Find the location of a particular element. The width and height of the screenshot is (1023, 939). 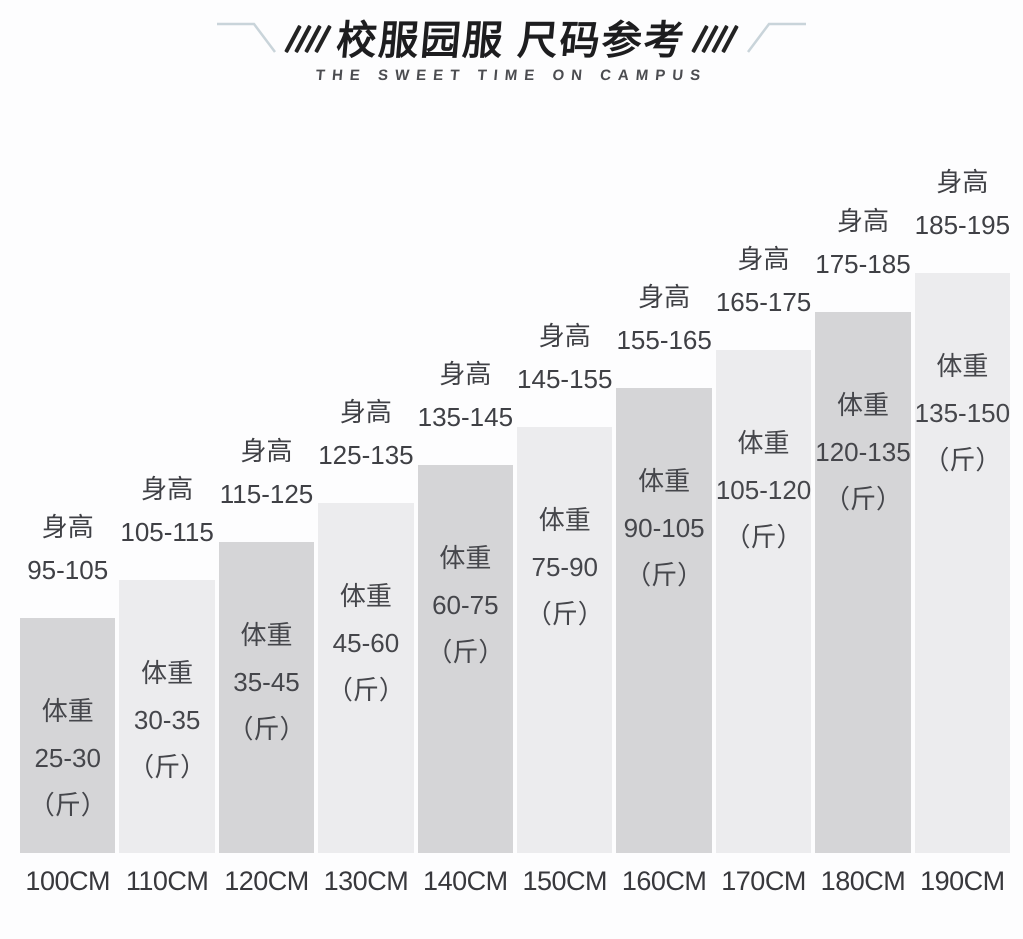

height-range: 185-195 is located at coordinates (962, 225).